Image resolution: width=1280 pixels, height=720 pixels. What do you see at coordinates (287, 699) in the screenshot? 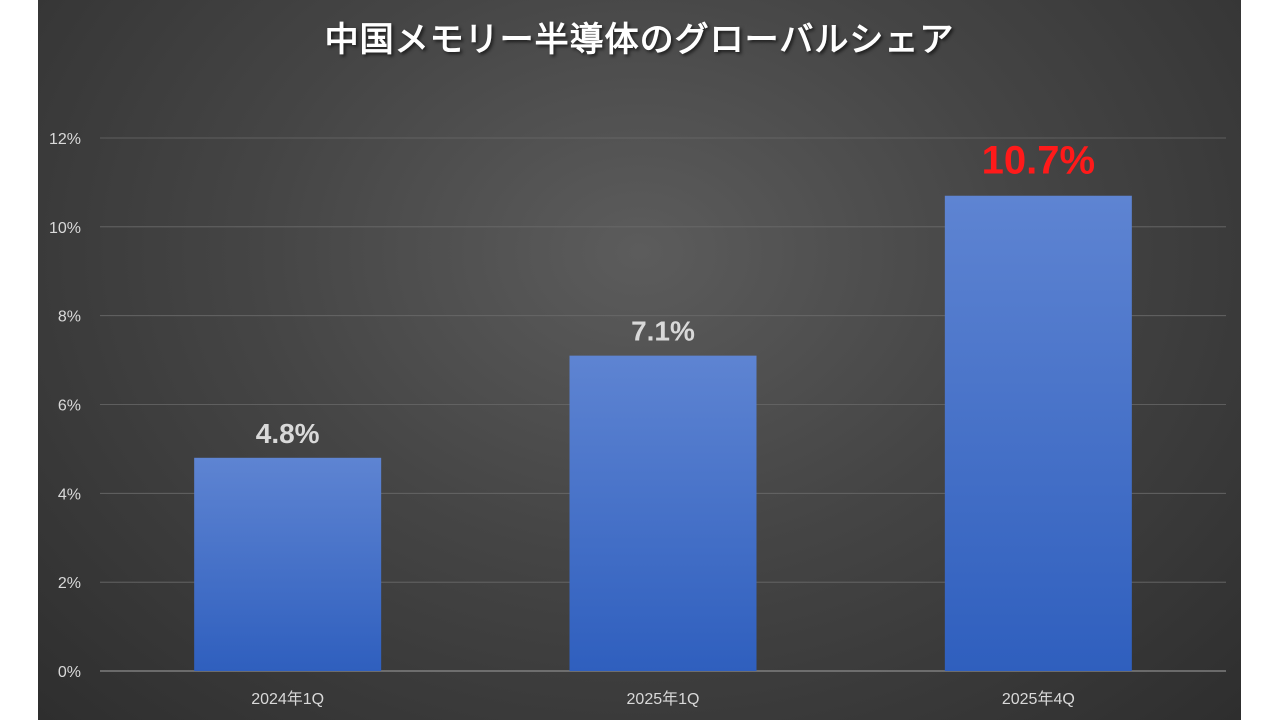
I see `x-category-label: 2024年1Q` at bounding box center [287, 699].